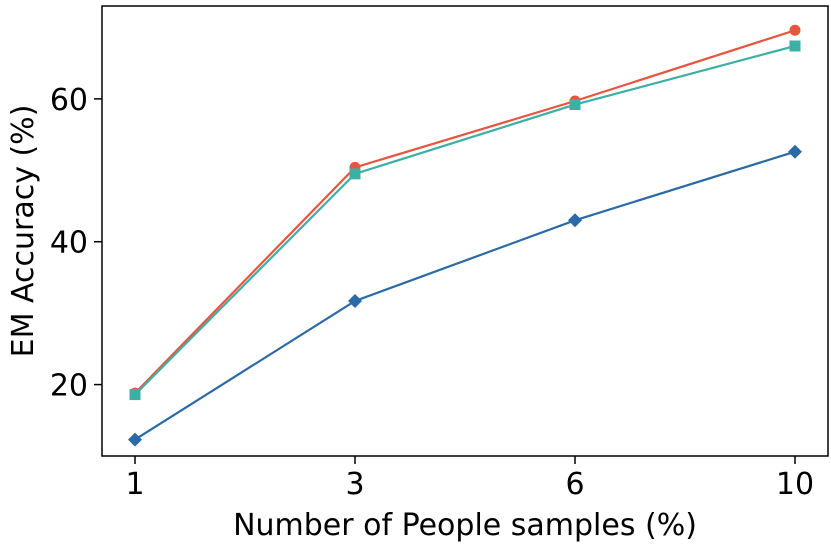 This screenshot has height=548, width=831. Describe the element at coordinates (465, 525) in the screenshot. I see `x-axis-label: Number of People samples (%)` at that location.